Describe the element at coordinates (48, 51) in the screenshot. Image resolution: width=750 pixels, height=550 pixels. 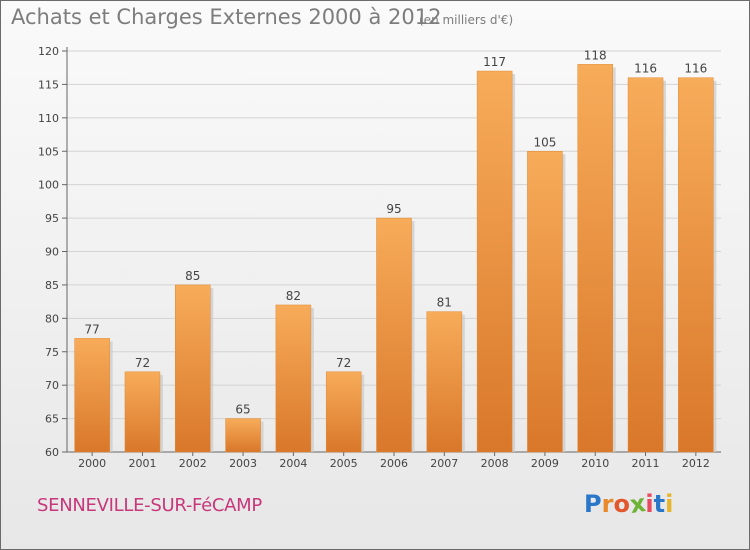
I see `y-tick-label: 120` at that location.